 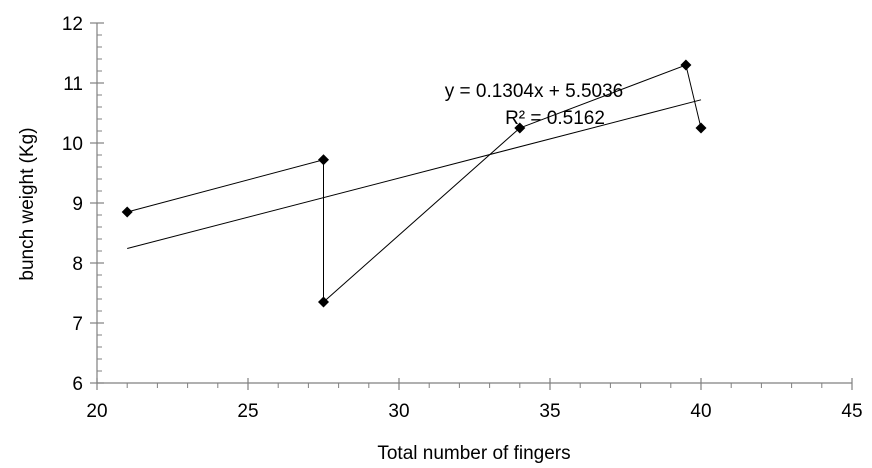 I want to click on x-tick-label: 45, so click(x=851, y=411).